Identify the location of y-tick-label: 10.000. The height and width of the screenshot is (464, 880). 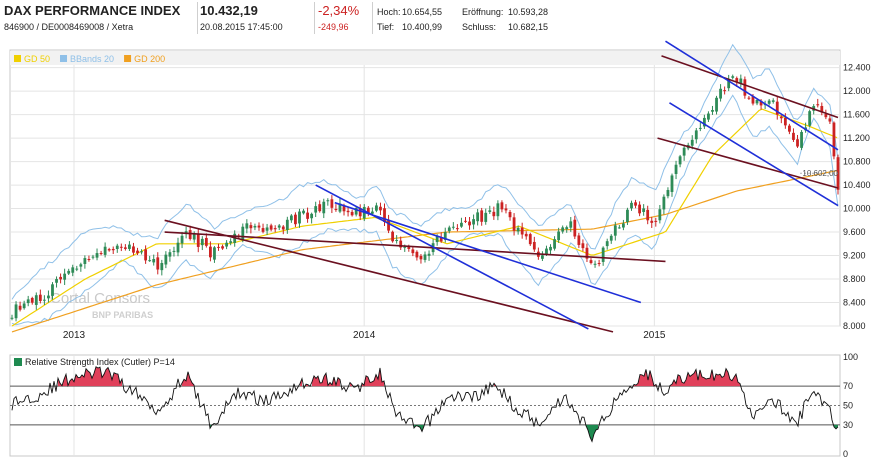
(857, 209).